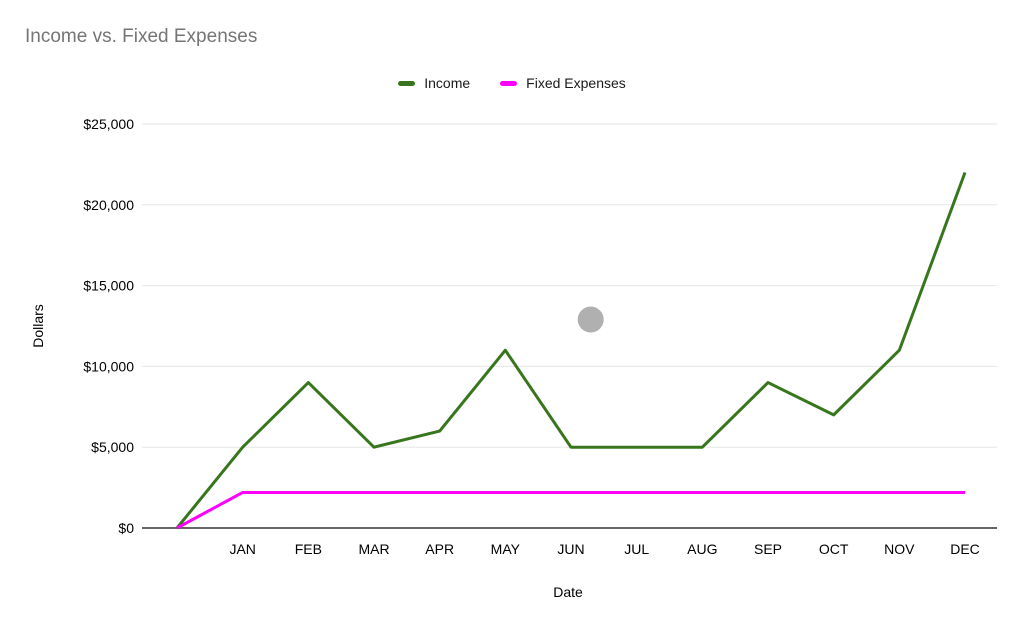 This screenshot has width=1024, height=630. Describe the element at coordinates (702, 549) in the screenshot. I see `x-tick-label: AUG` at that location.